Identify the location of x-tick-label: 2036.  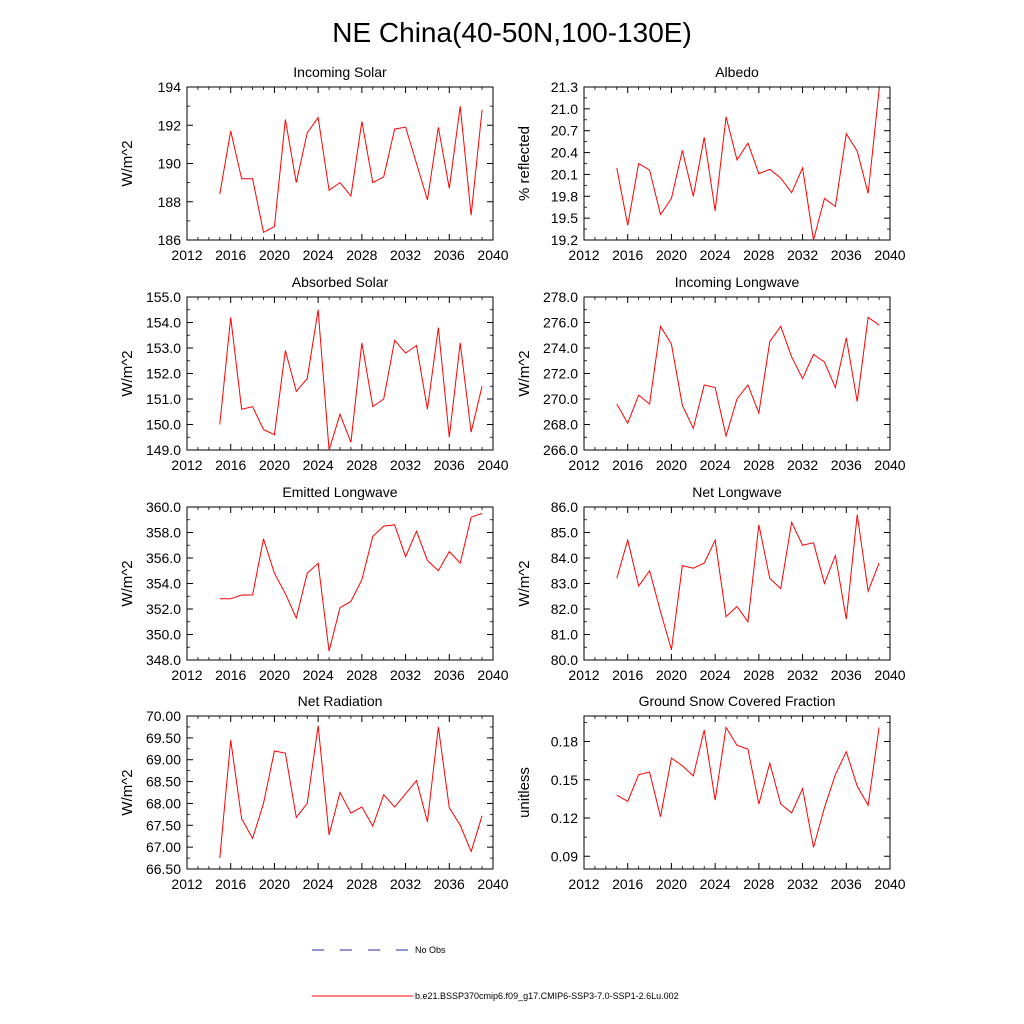
(449, 675).